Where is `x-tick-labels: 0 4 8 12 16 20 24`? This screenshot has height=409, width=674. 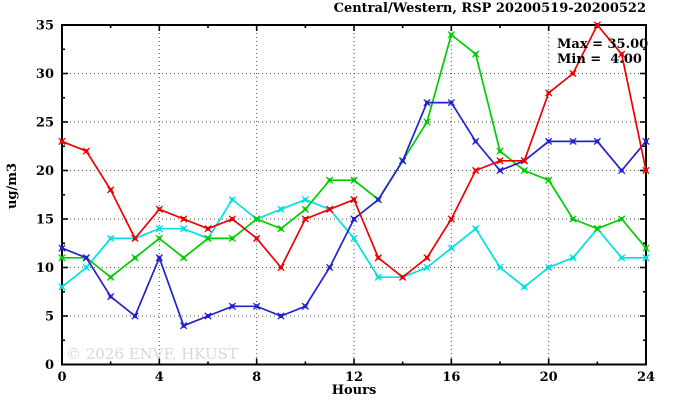 x-tick-labels: 0 4 8 12 16 20 24 is located at coordinates (356, 377).